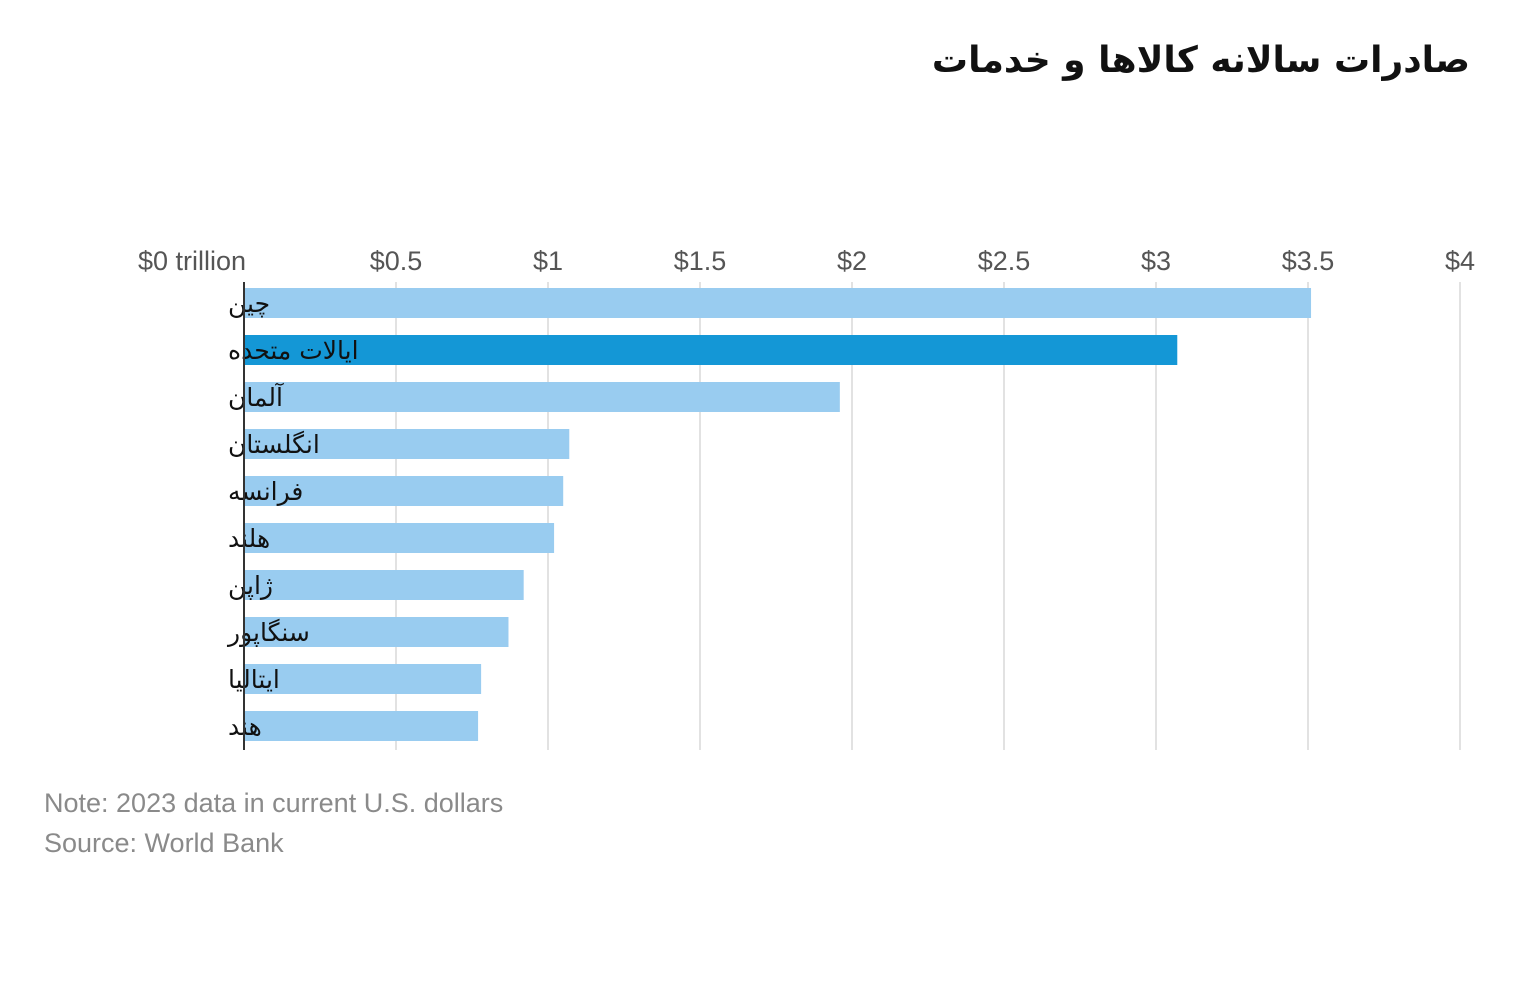  I want to click on category-label: ایالات متحده, so click(293, 350).